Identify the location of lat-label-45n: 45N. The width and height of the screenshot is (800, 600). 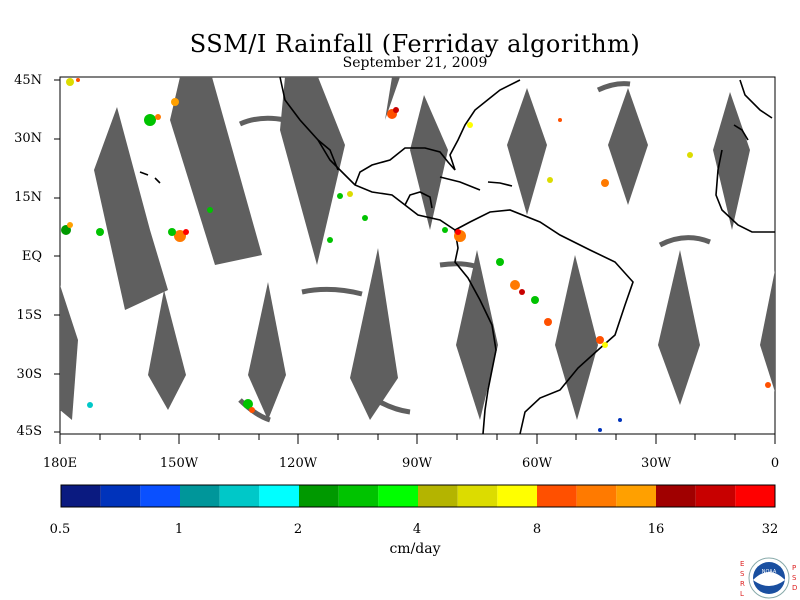
(28, 80).